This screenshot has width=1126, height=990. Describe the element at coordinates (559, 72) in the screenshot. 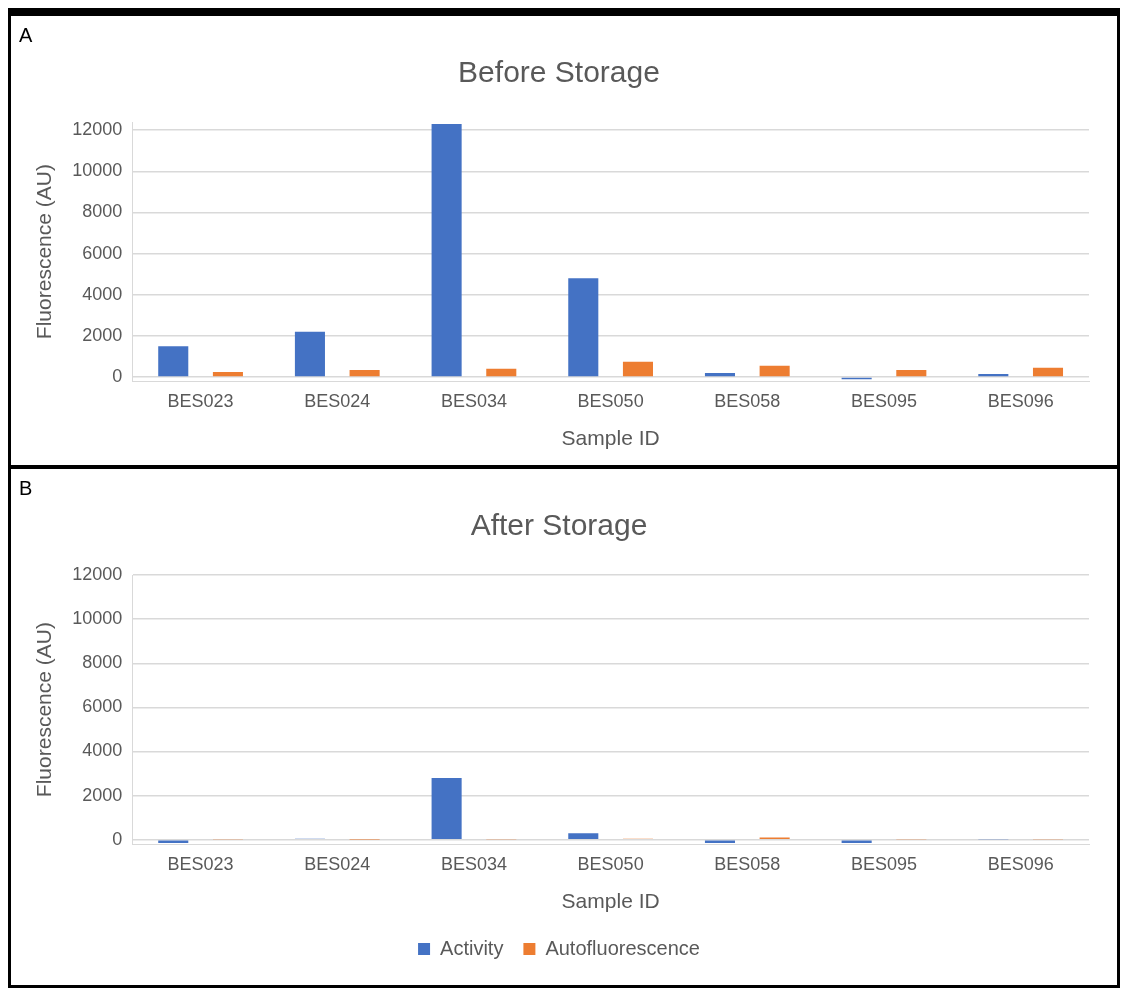

I see `chart-title: Before Storage` at that location.